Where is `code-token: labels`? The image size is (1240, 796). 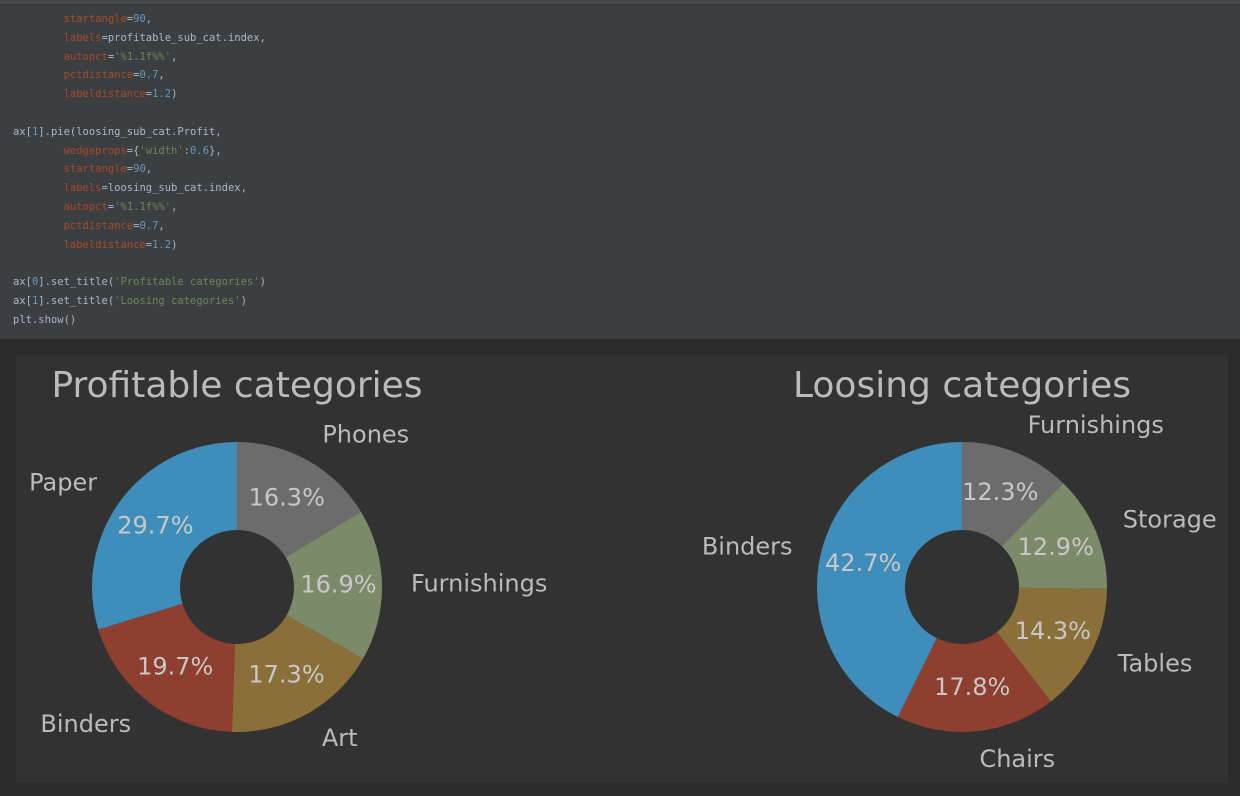
code-token: labels is located at coordinates (82, 37).